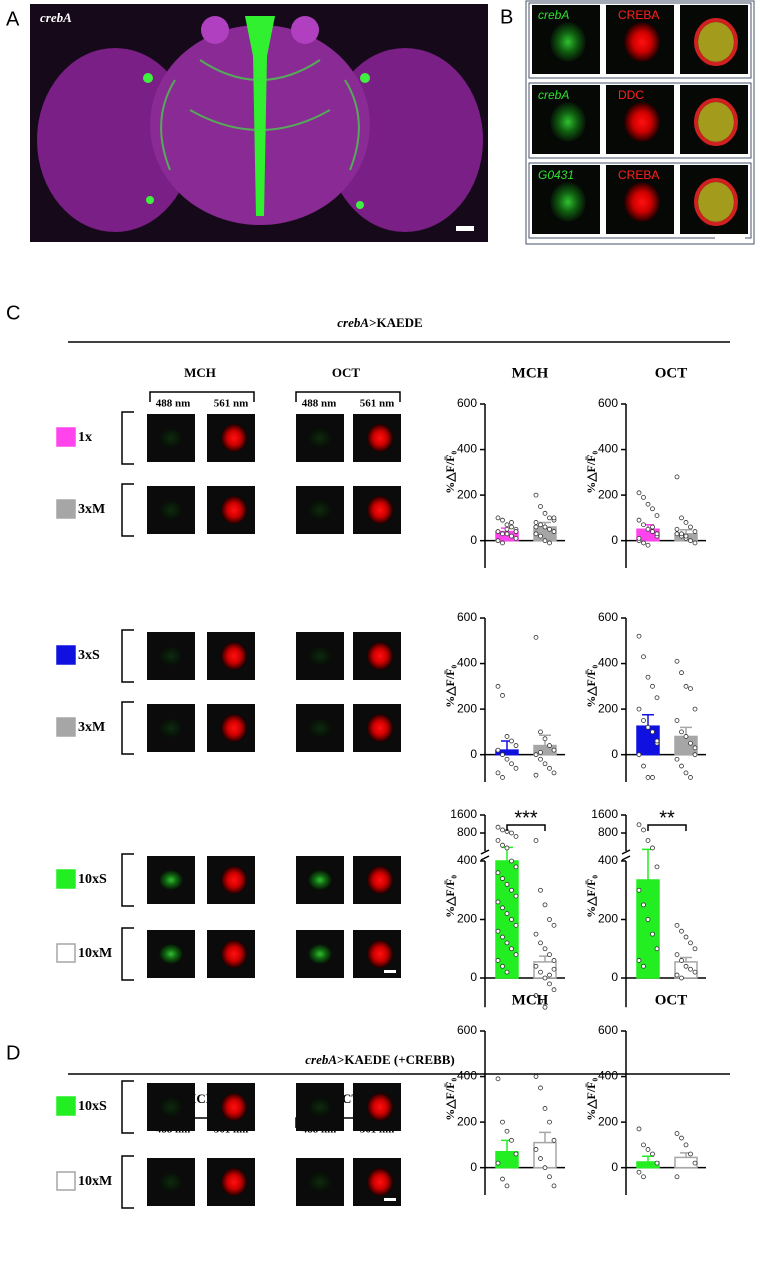 Image resolution: width=760 pixels, height=1280 pixels. Describe the element at coordinates (13, 19) in the screenshot. I see `panel-letter: A` at that location.